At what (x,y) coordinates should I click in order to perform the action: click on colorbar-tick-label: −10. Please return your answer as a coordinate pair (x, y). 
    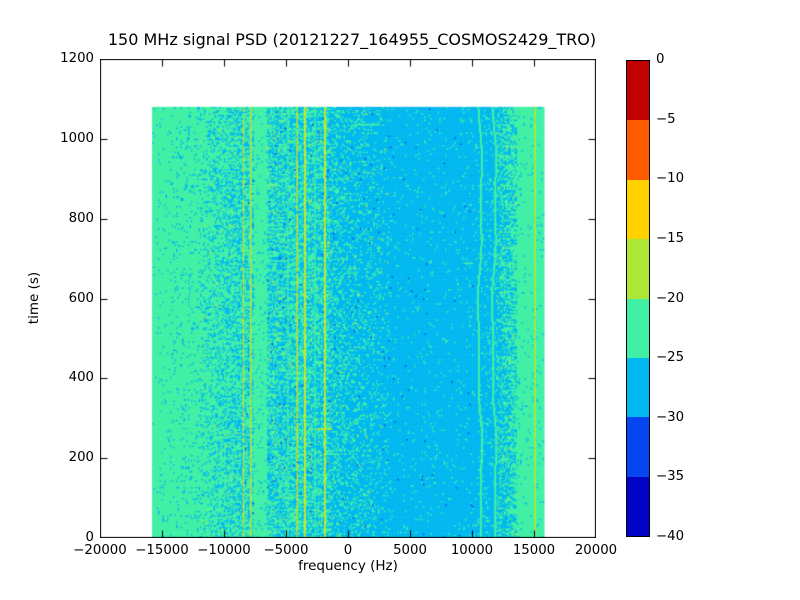
    Looking at the image, I should click on (670, 179).